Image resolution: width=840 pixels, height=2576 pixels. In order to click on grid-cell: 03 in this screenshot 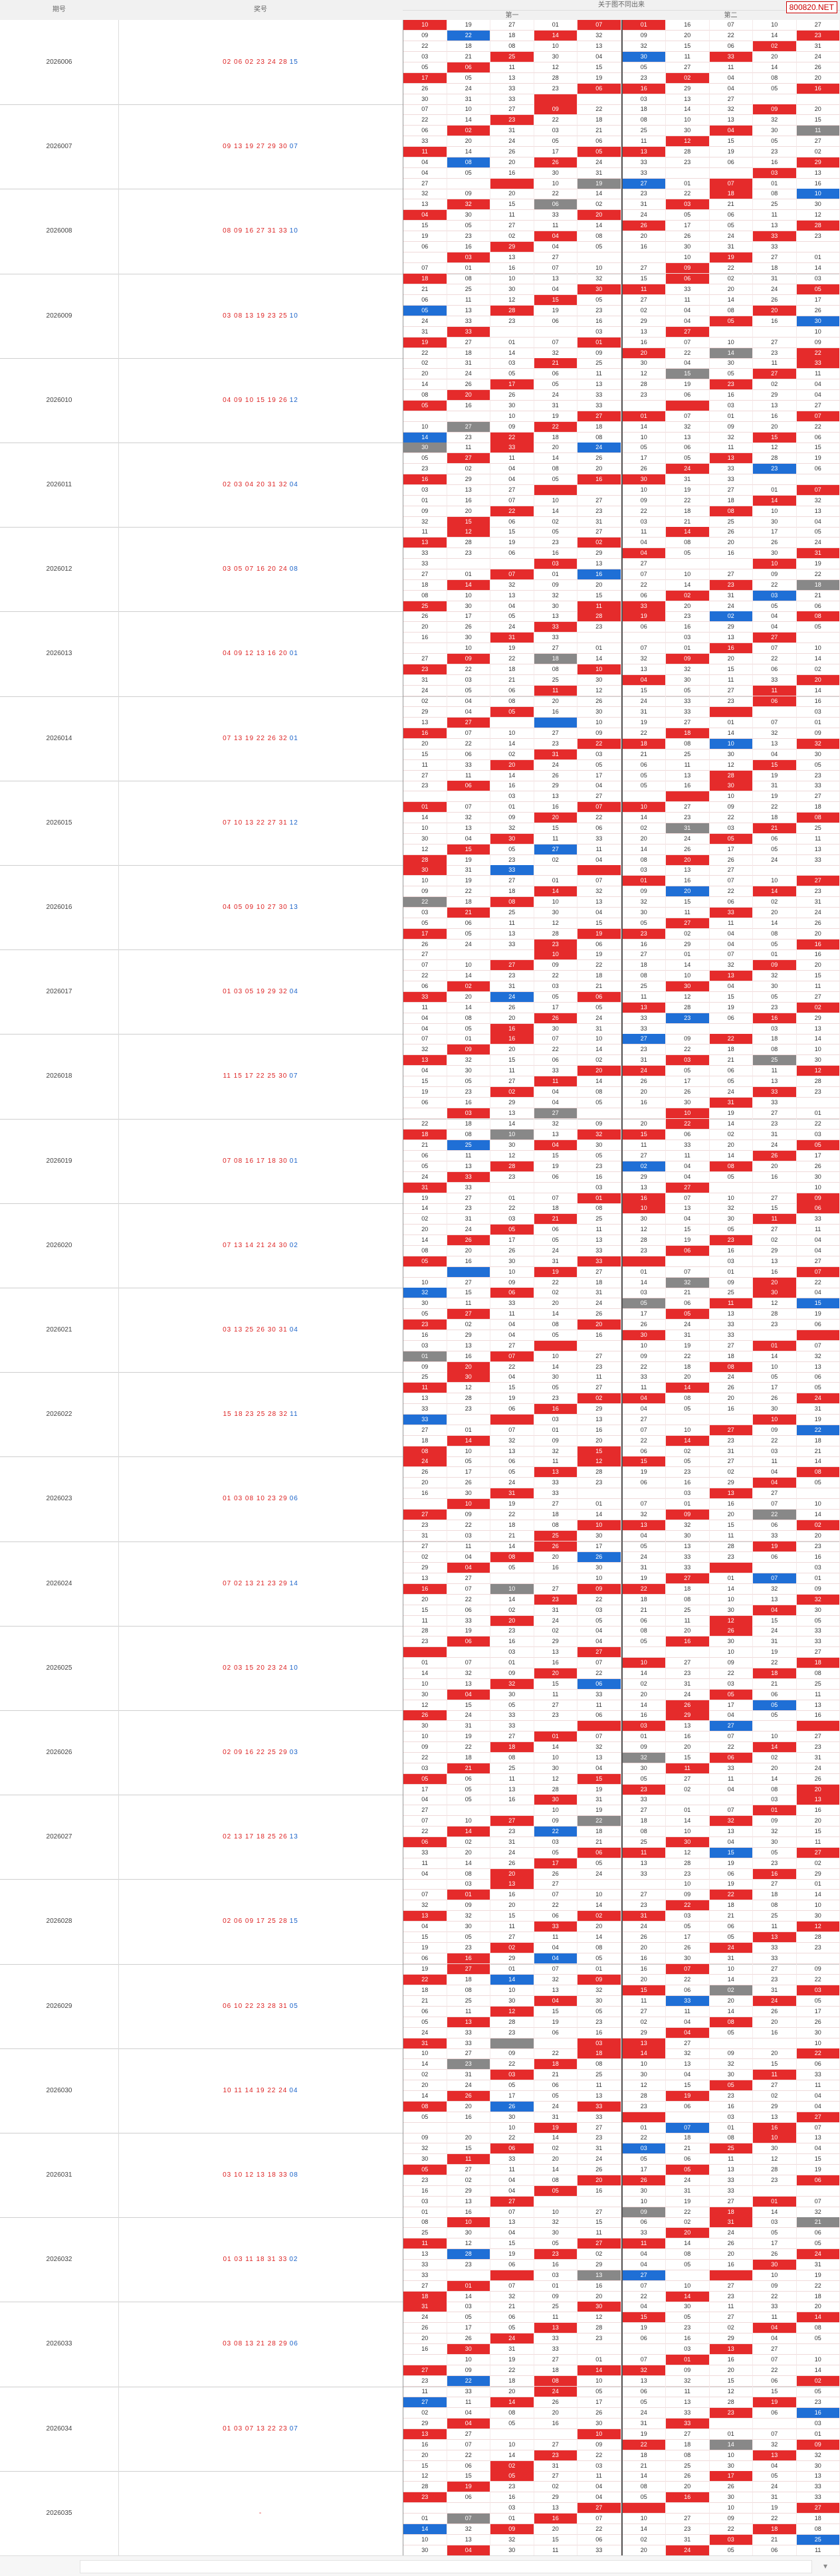, I will do `click(512, 1219)`.